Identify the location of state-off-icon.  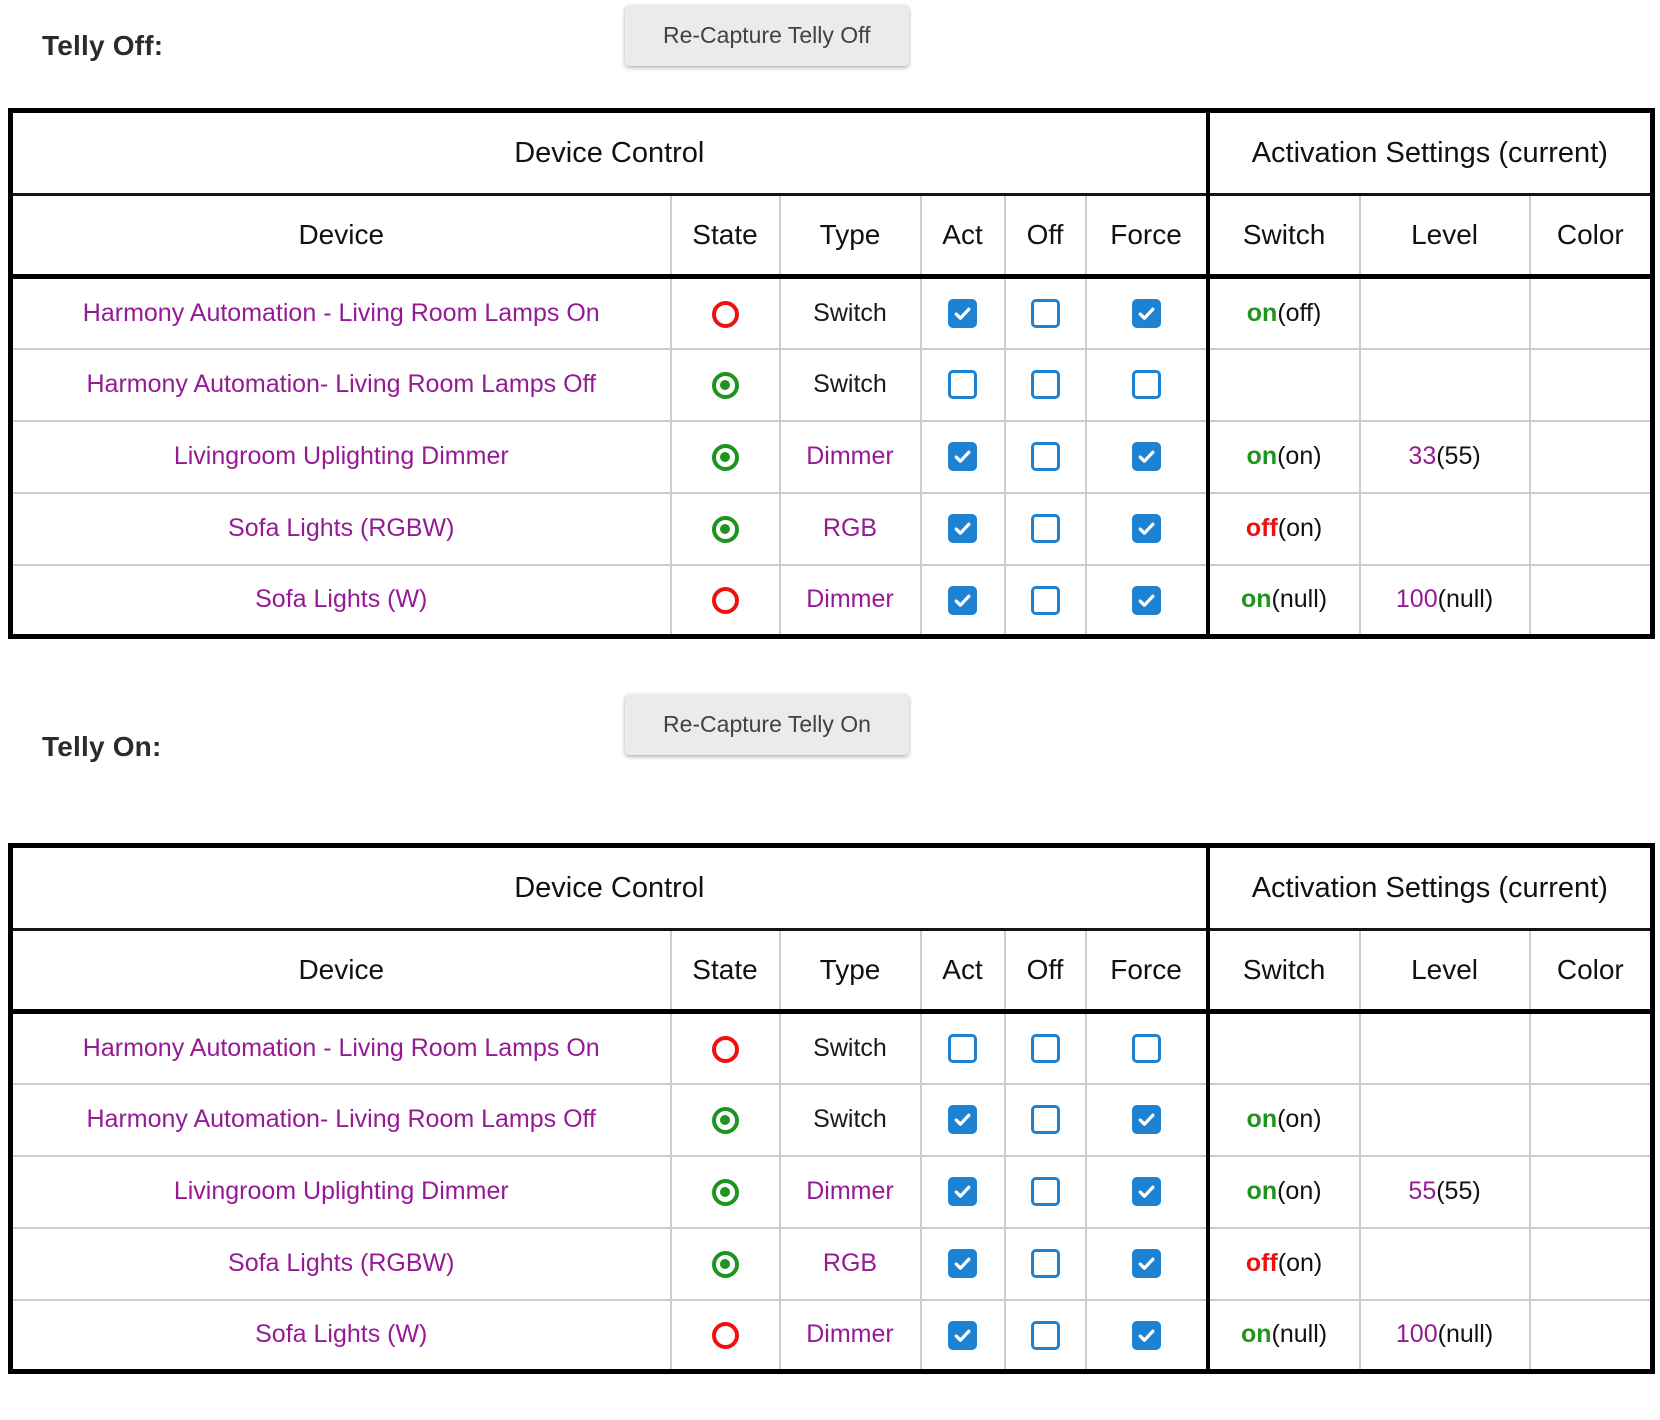
(725, 1336).